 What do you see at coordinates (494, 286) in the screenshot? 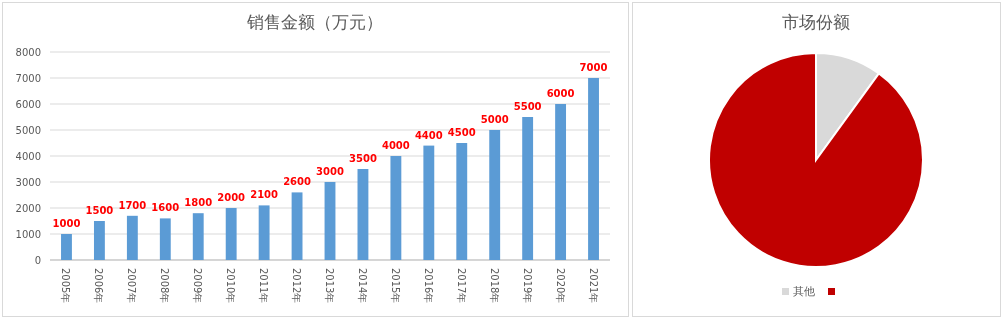
I see `x-tick-label: 2018年` at bounding box center [494, 286].